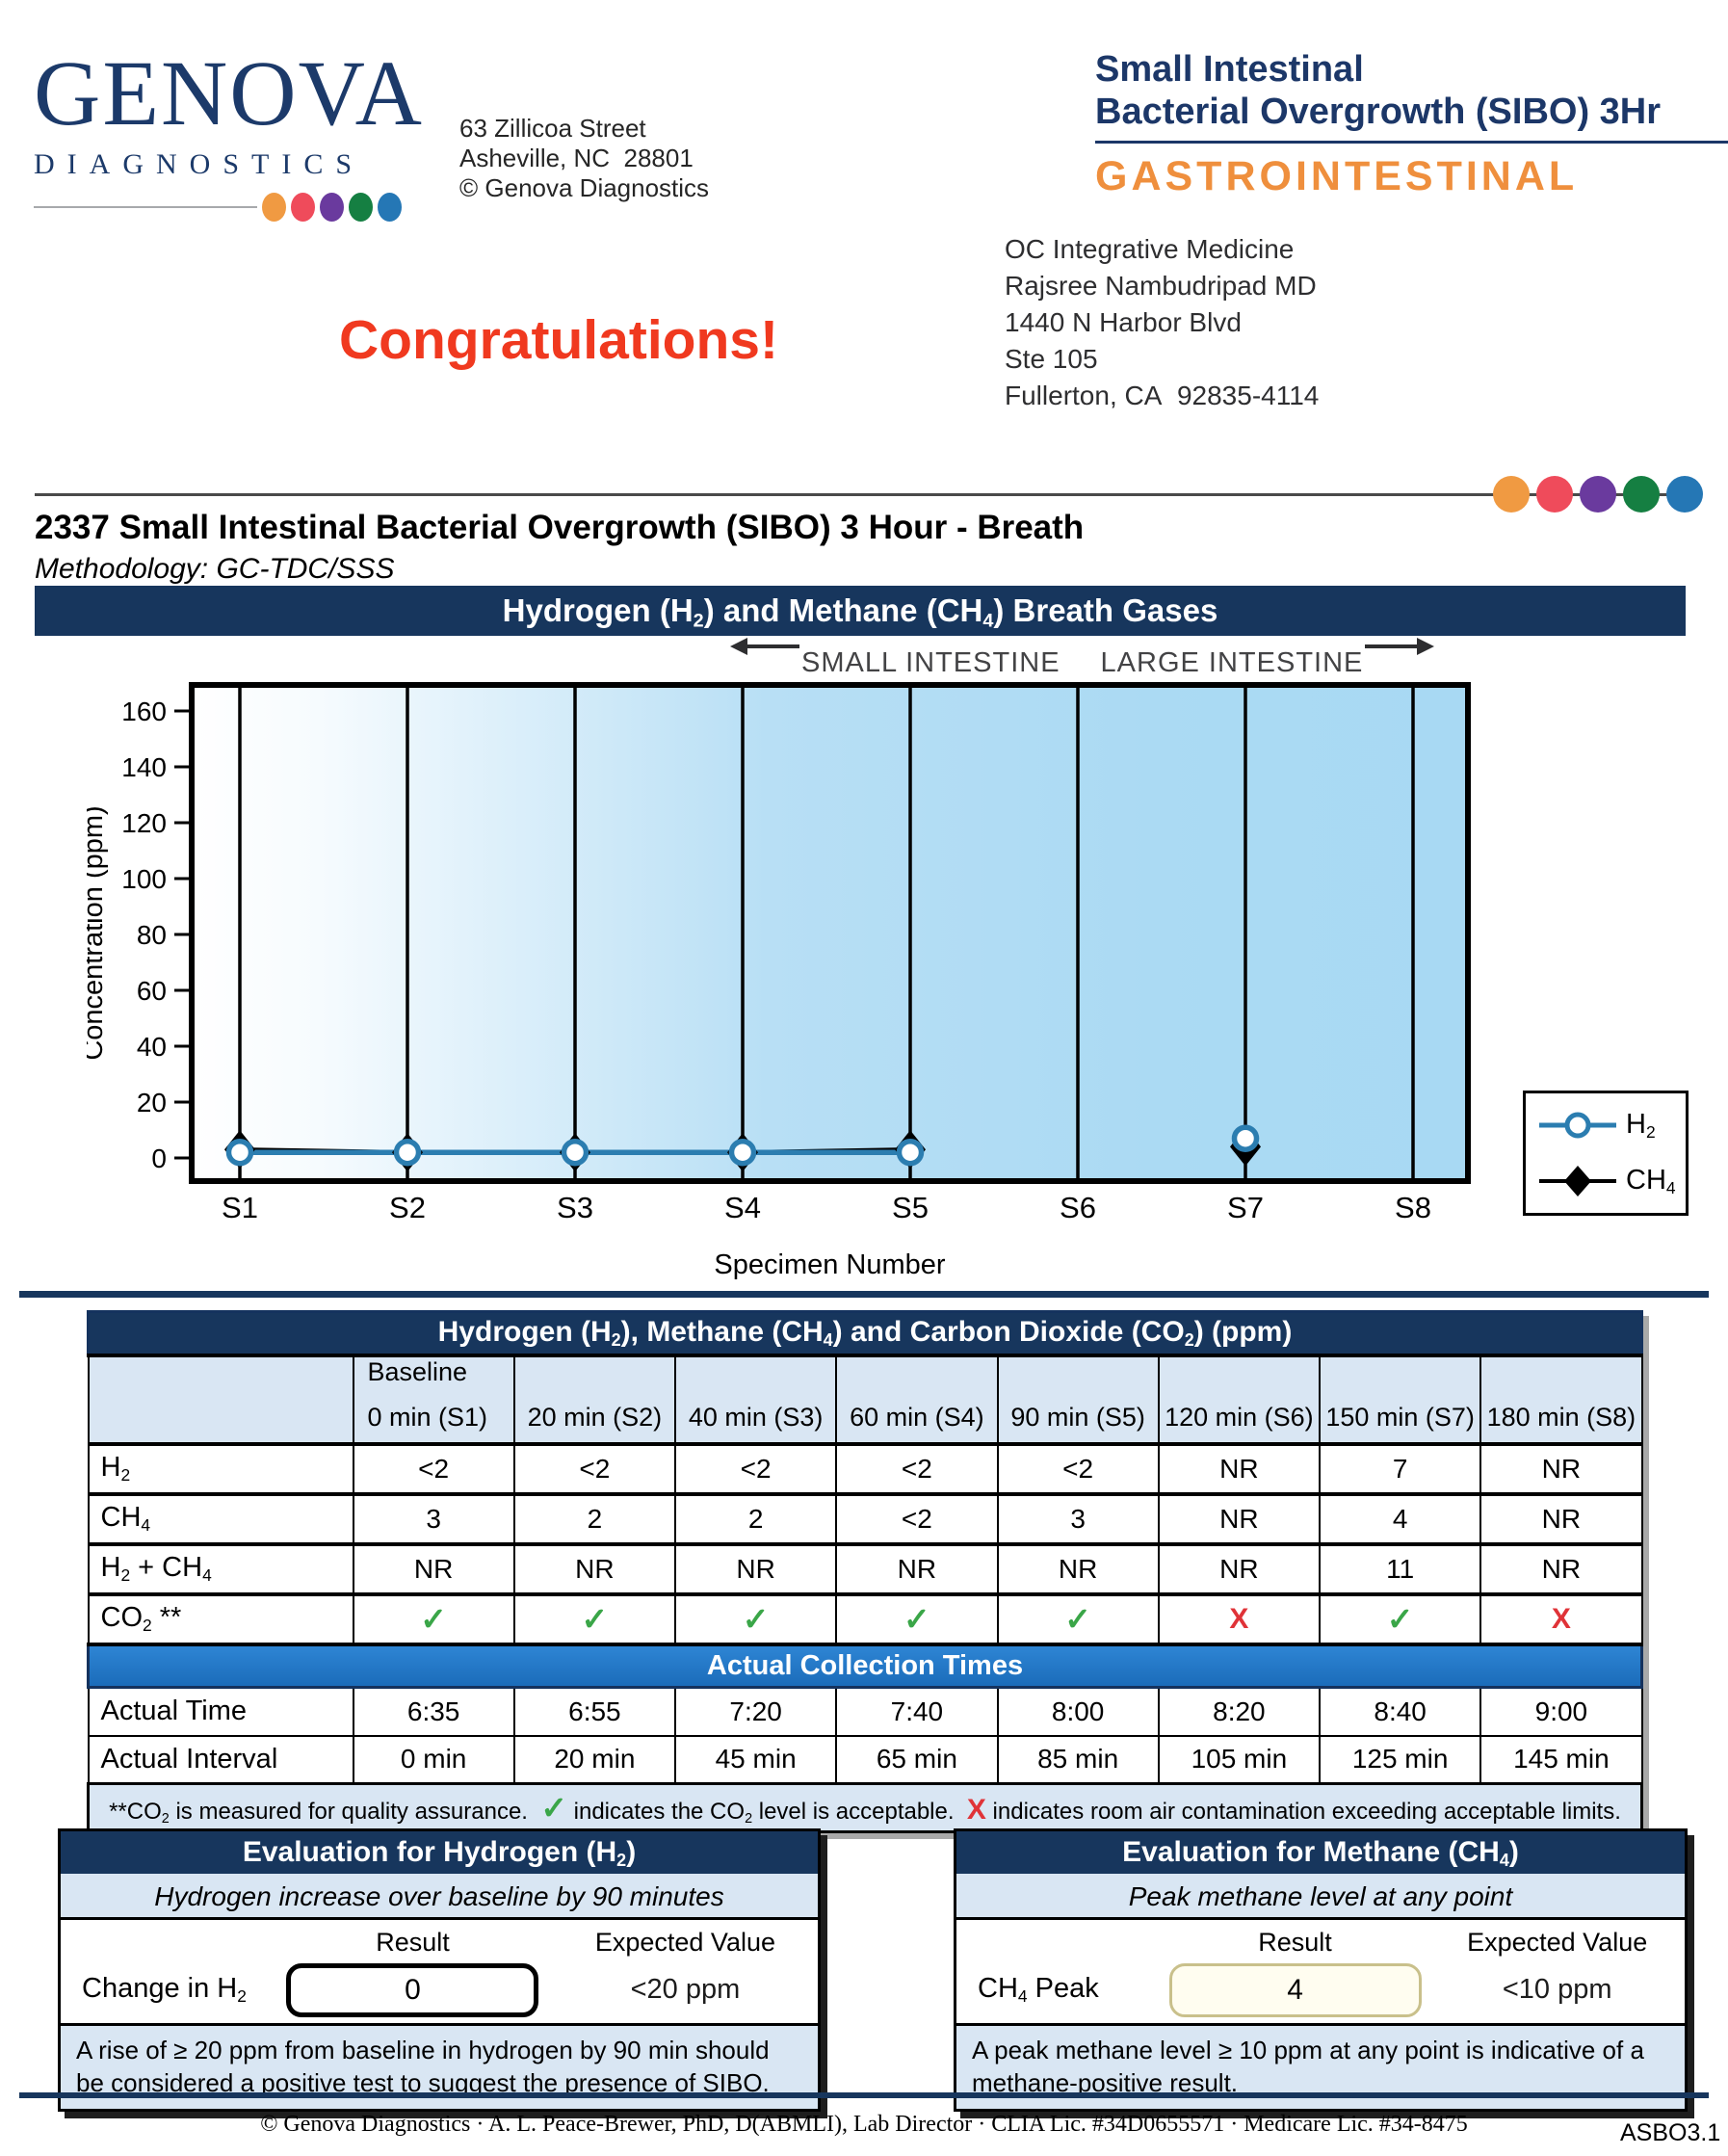 This screenshot has width=1728, height=2156. Describe the element at coordinates (1641, 1125) in the screenshot. I see `legend-label-h2: H2` at that location.